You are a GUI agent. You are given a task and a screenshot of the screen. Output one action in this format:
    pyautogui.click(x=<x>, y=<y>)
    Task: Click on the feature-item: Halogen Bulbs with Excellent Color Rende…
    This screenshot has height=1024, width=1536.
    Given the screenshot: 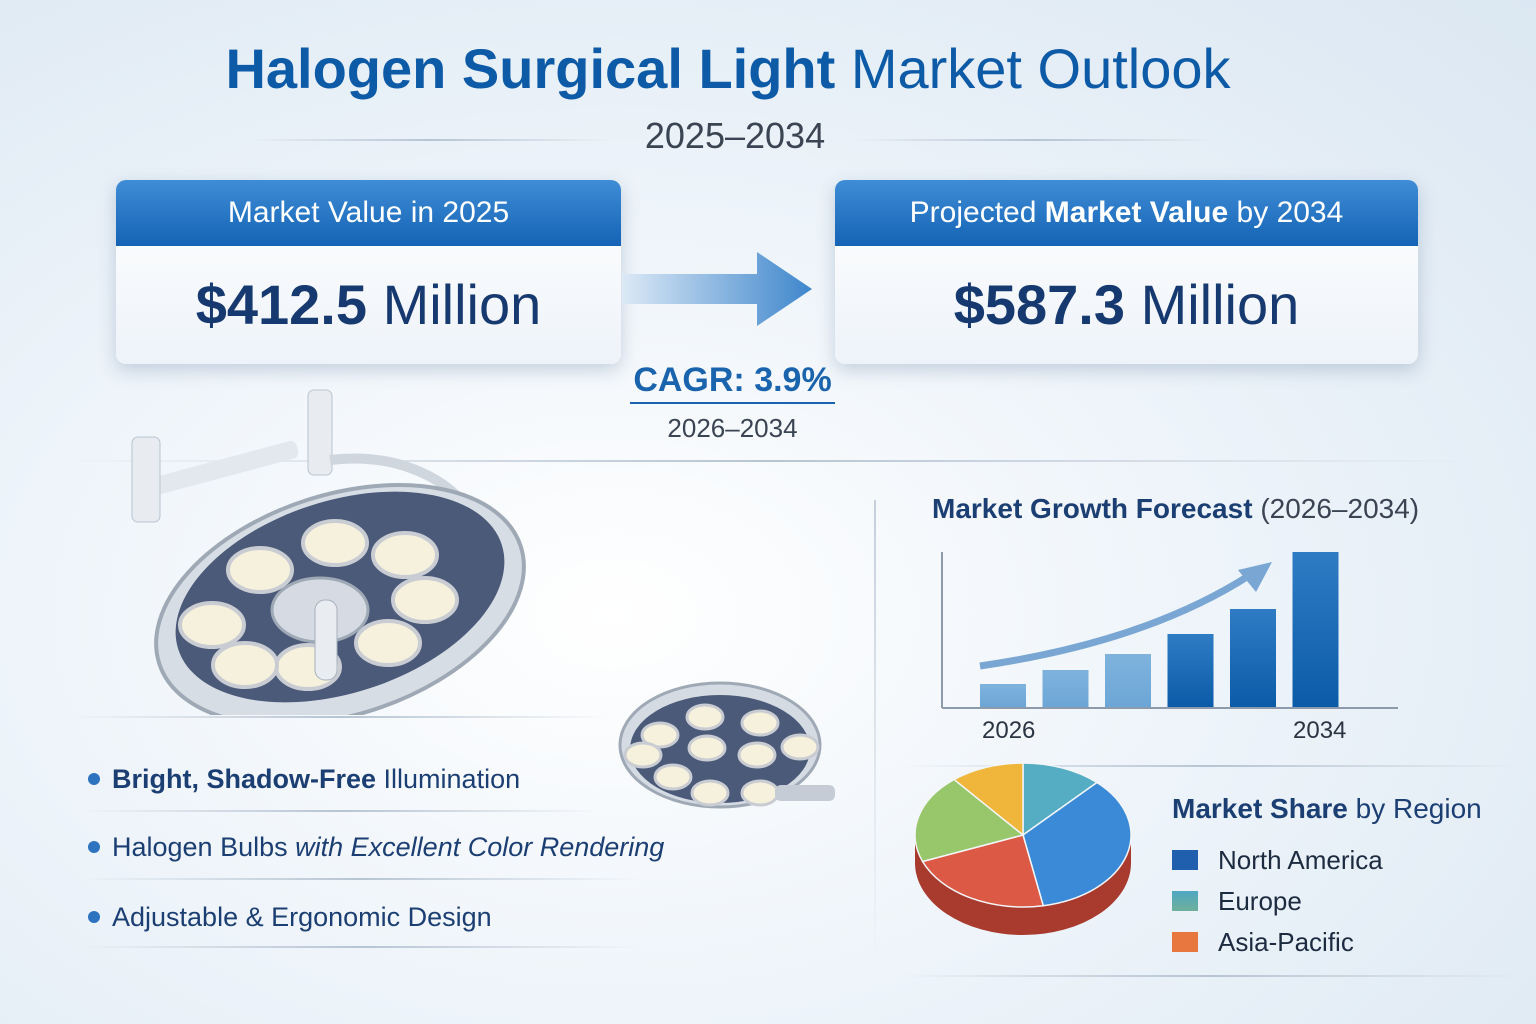 What is the action you would take?
    pyautogui.click(x=376, y=847)
    